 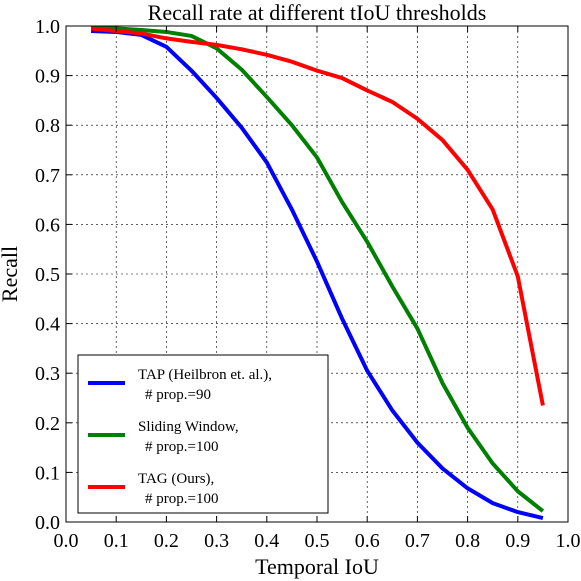 What do you see at coordinates (47, 374) in the screenshot?
I see `y-tick-label: 0.3` at bounding box center [47, 374].